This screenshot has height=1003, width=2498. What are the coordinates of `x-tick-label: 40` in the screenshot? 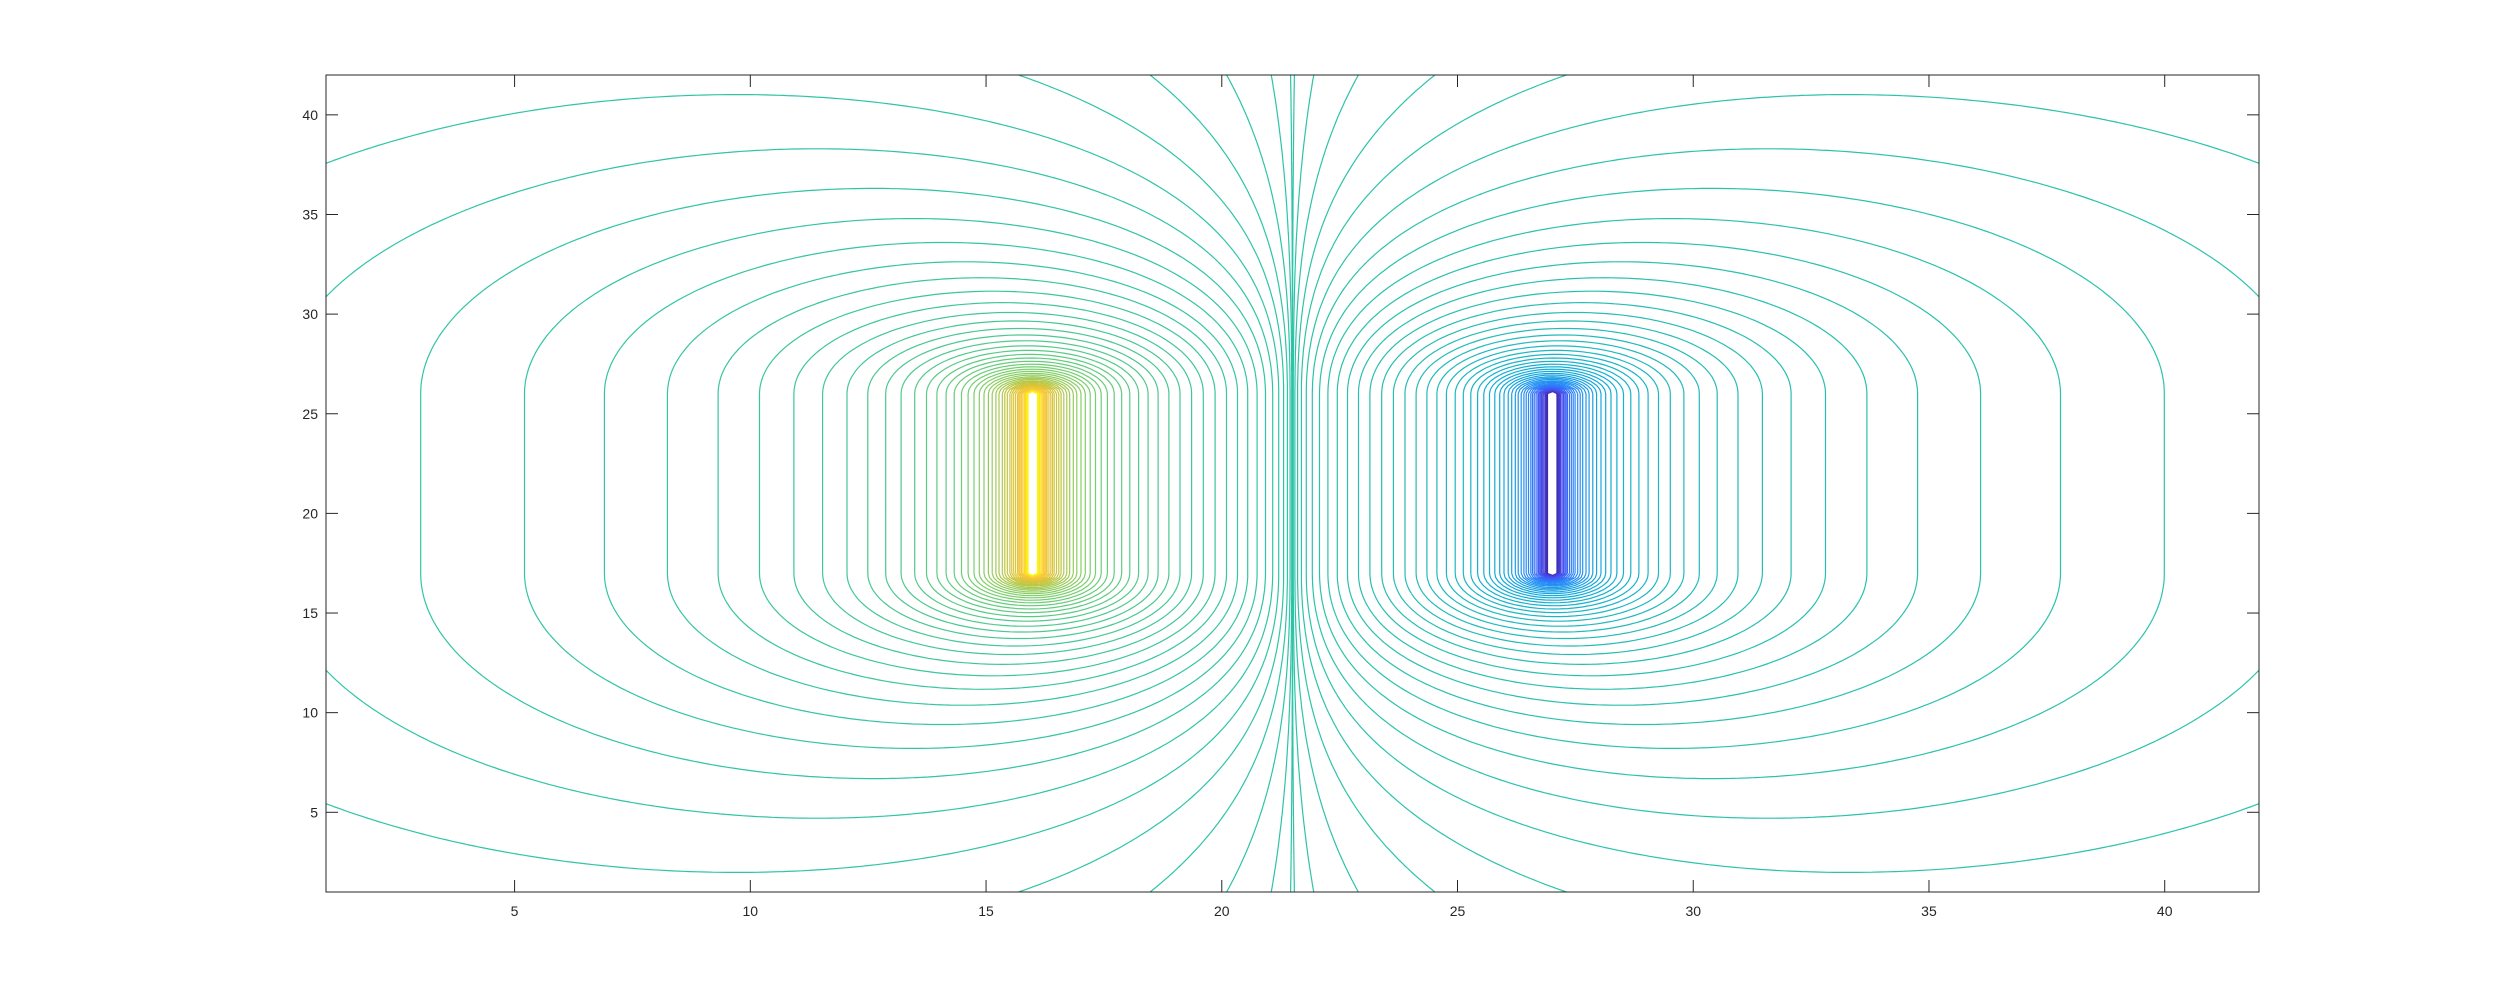 It's located at (2165, 911).